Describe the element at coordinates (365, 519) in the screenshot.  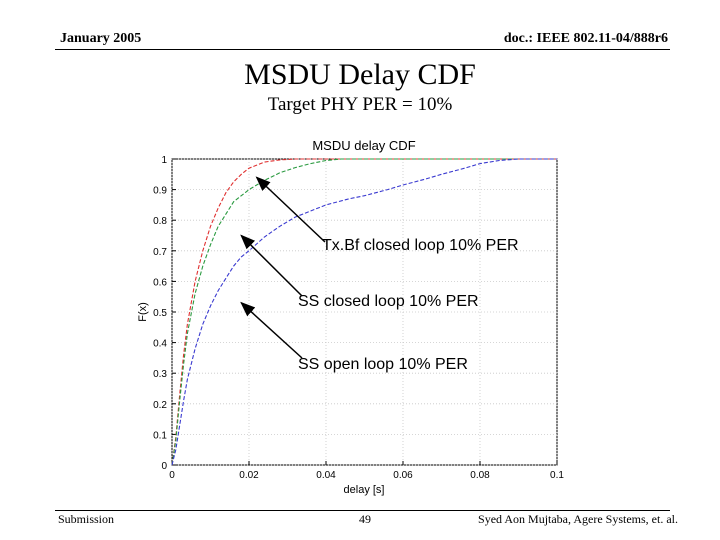
I see `footer-page-number: 49` at that location.